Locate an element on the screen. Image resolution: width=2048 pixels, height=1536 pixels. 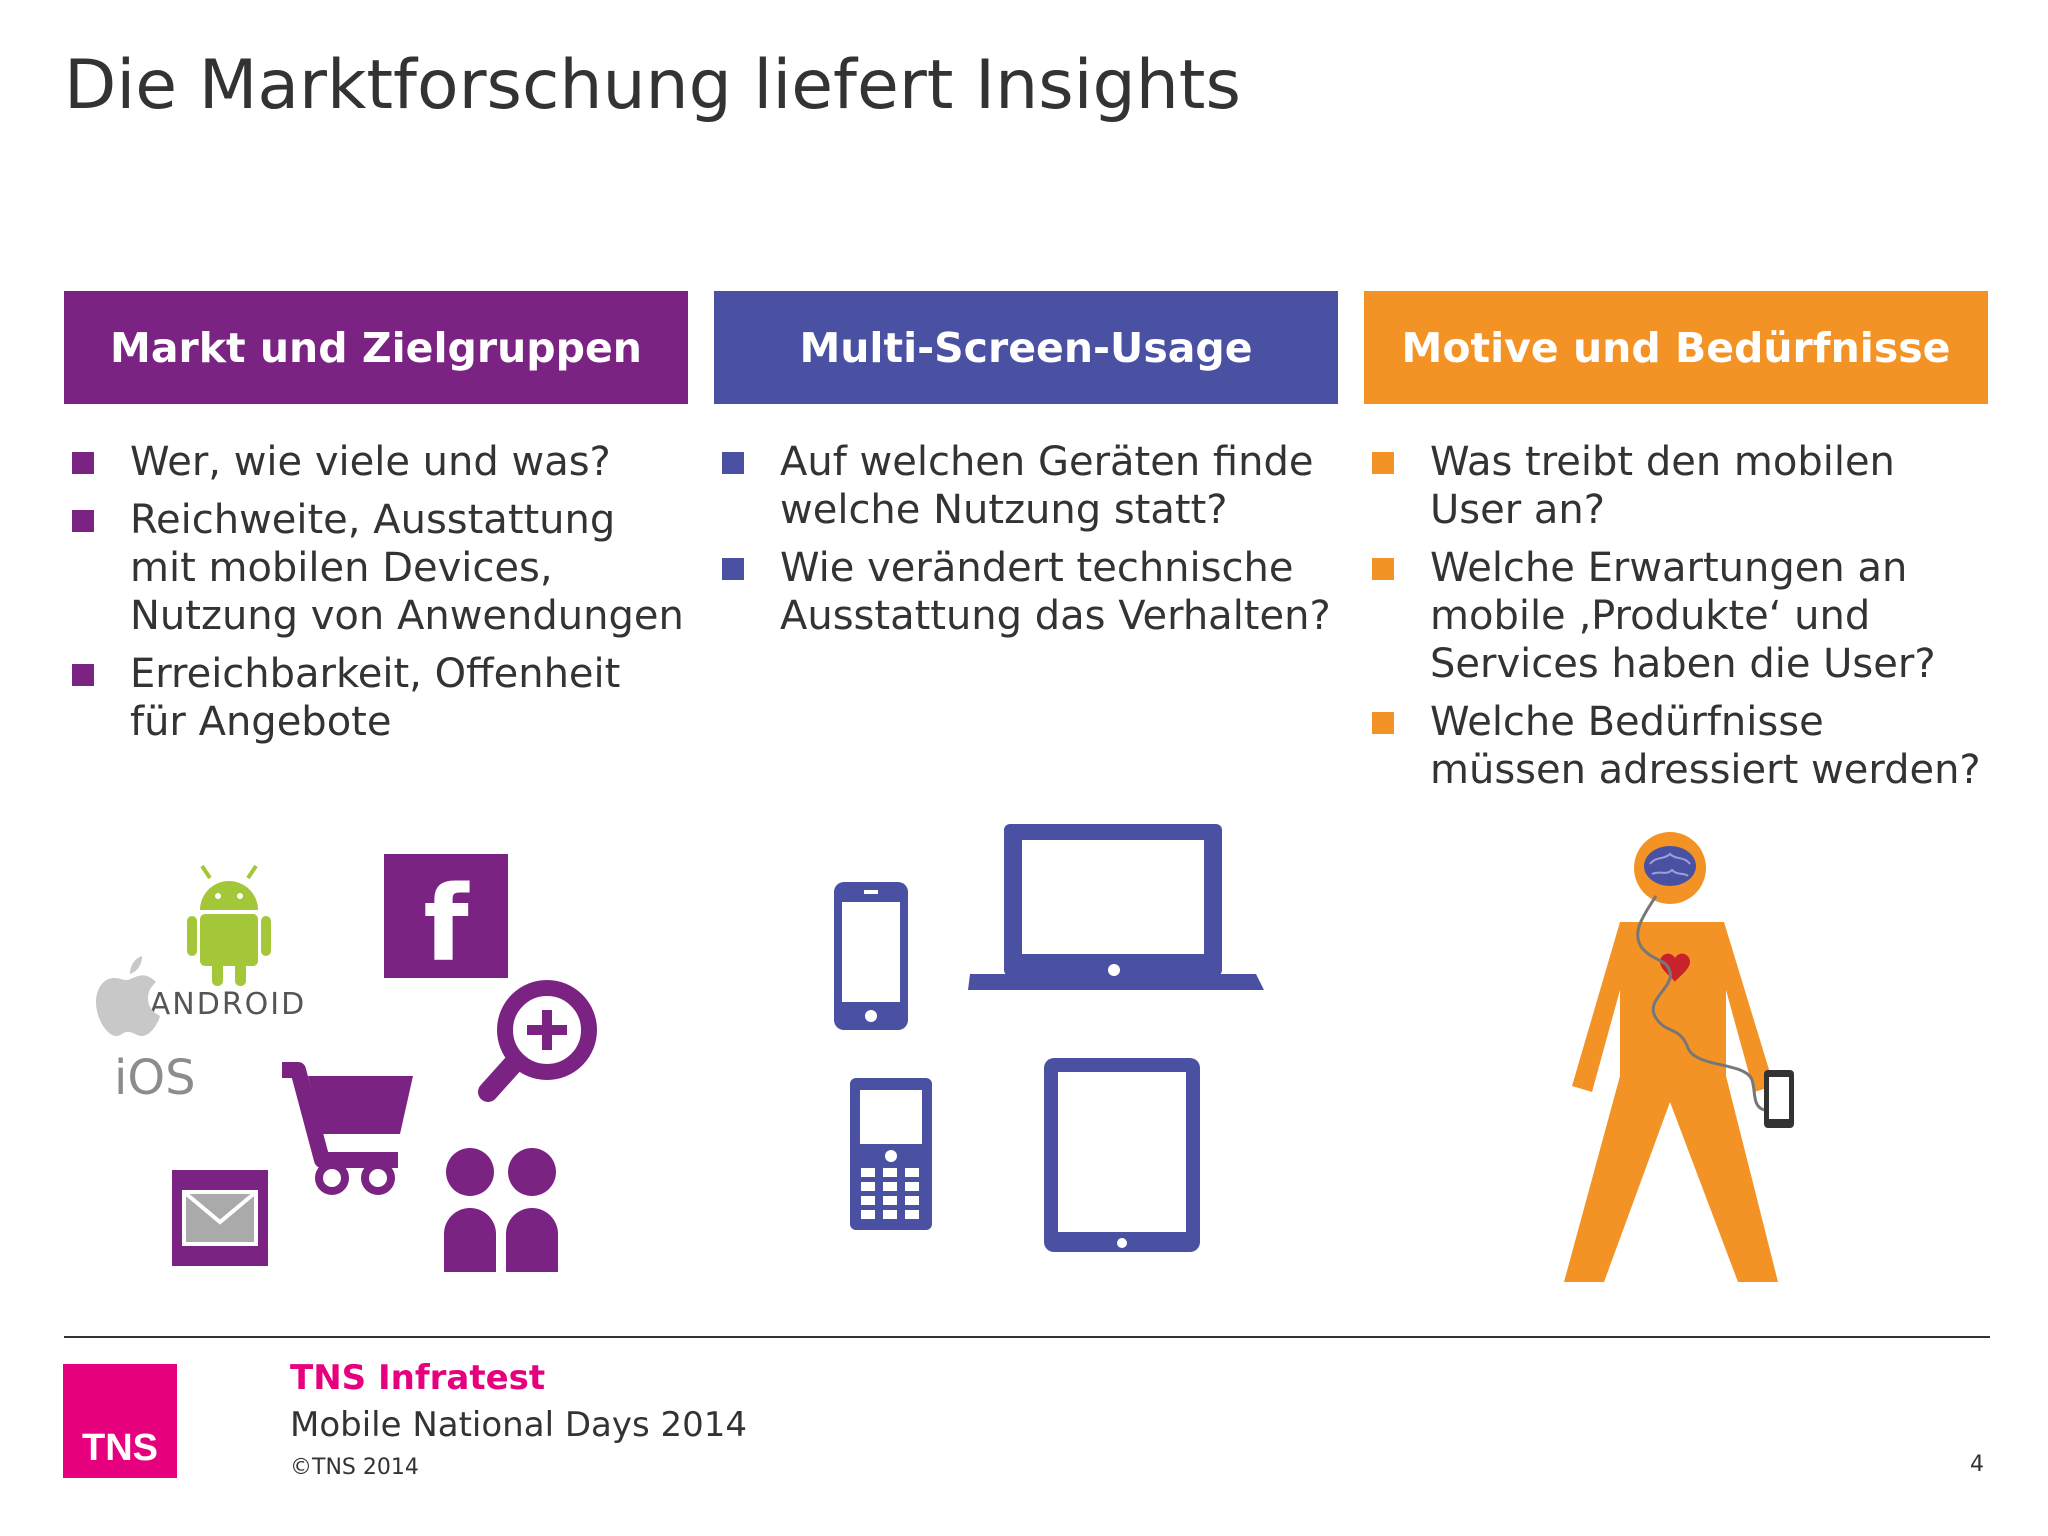
market-icons-illustration: ANDROID f iOS is located at coordinates (346, 1063).